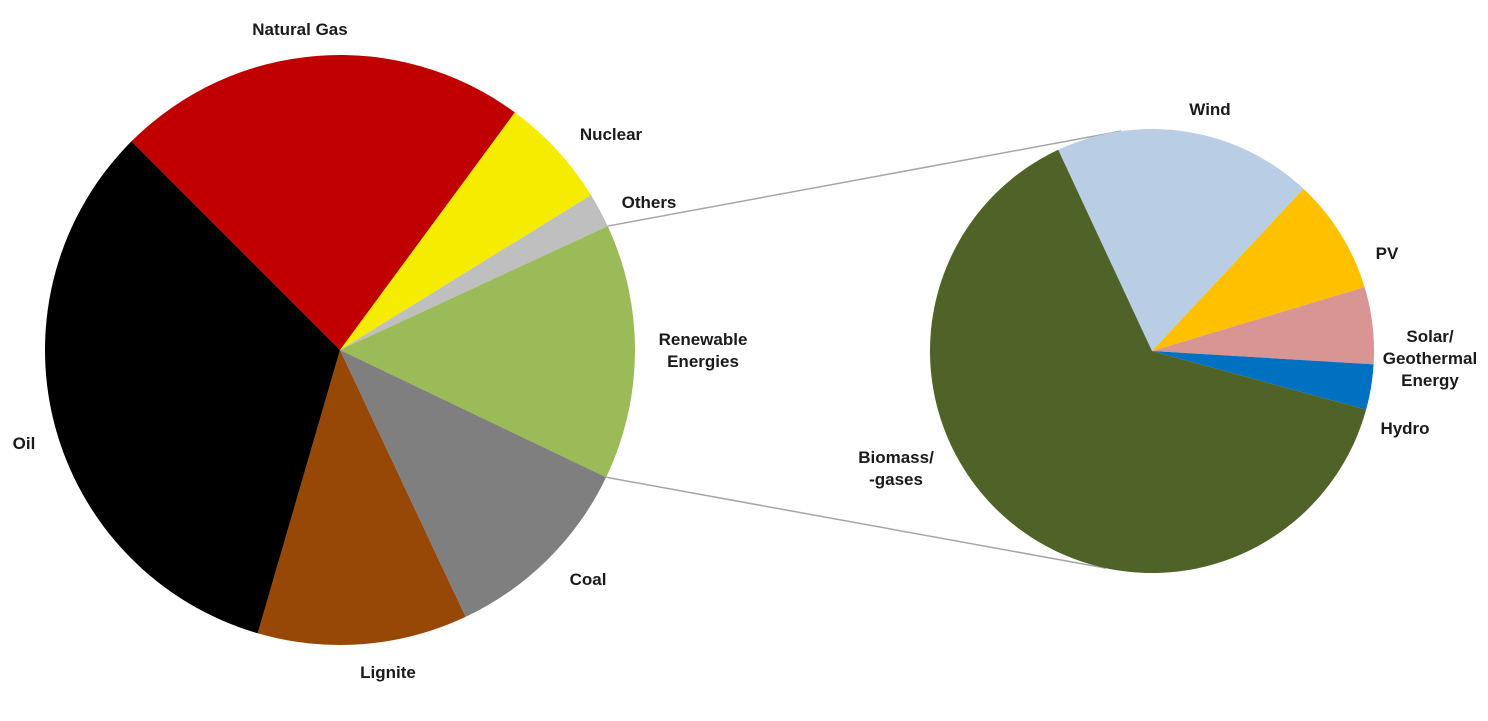  I want to click on slice-pv, so click(1258, 269).